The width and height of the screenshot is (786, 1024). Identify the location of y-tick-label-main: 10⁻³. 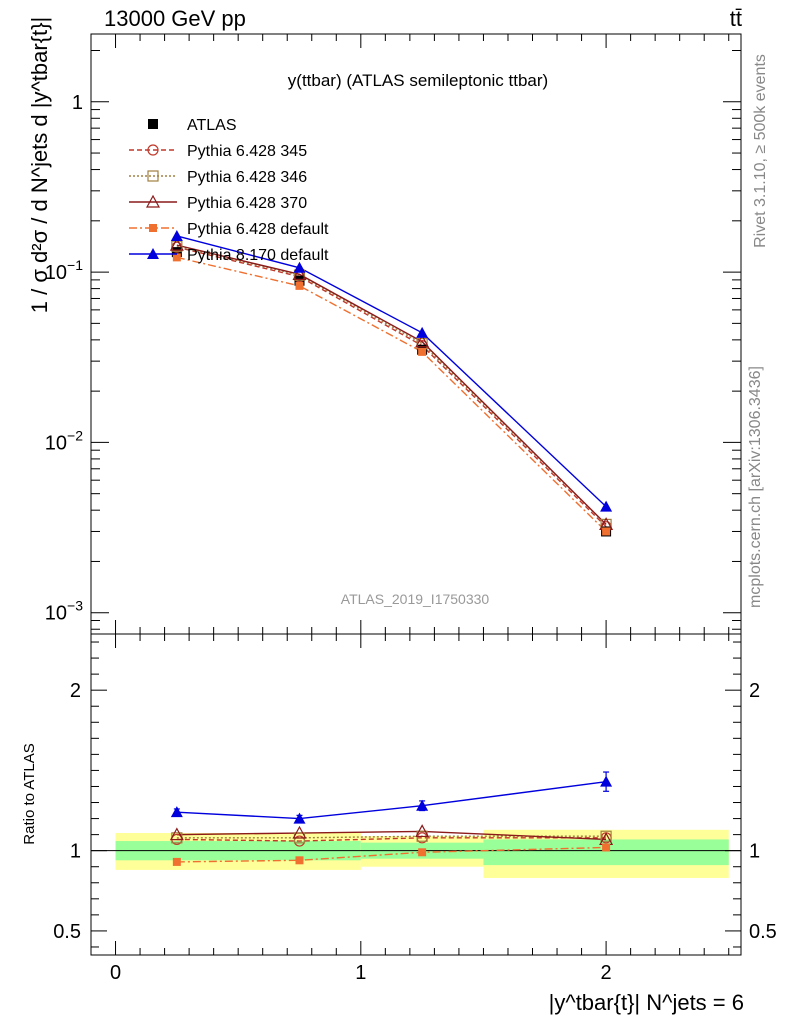
(64, 611).